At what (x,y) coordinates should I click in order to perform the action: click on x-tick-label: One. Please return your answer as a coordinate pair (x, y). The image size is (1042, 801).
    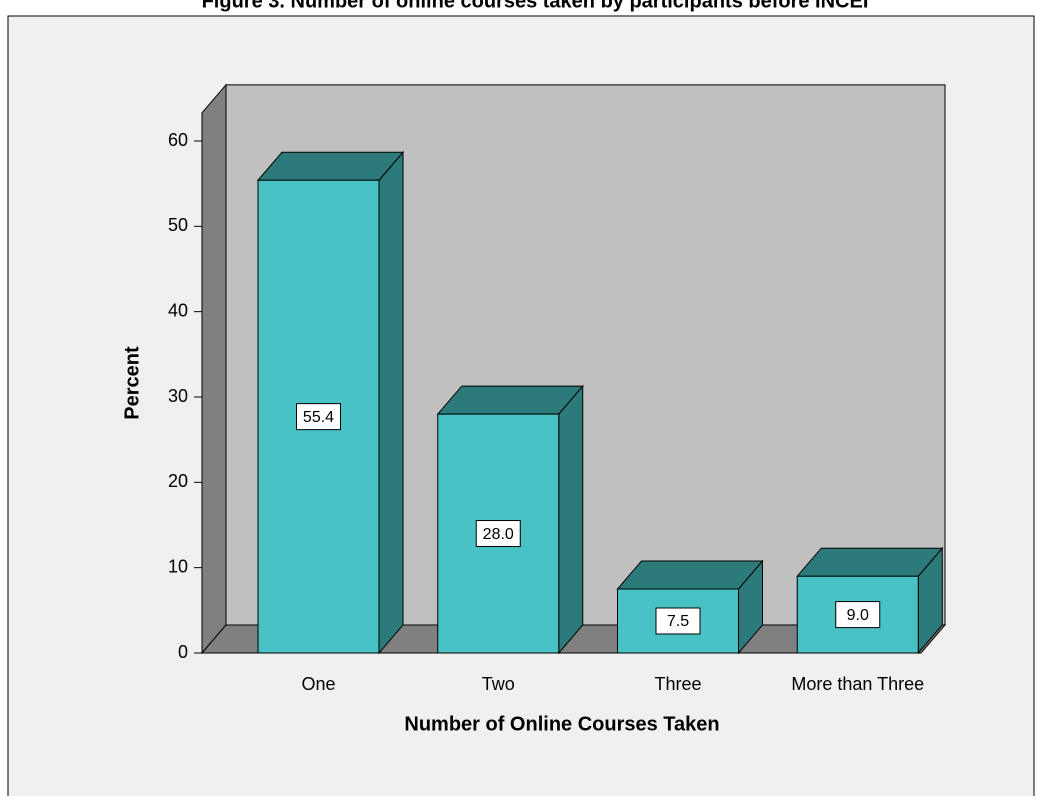
    Looking at the image, I should click on (318, 684).